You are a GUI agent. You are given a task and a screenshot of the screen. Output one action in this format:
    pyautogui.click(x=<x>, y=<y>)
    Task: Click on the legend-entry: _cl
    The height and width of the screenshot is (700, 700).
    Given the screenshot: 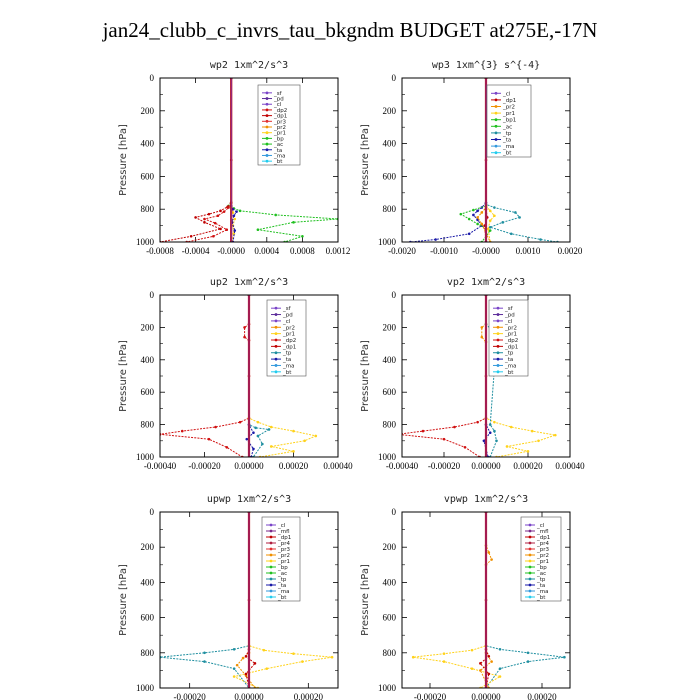 What is the action you would take?
    pyautogui.click(x=506, y=94)
    